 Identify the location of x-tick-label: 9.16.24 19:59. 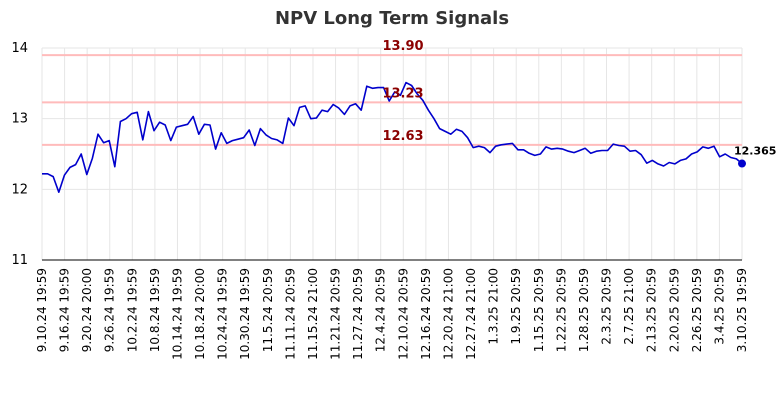
(65, 310).